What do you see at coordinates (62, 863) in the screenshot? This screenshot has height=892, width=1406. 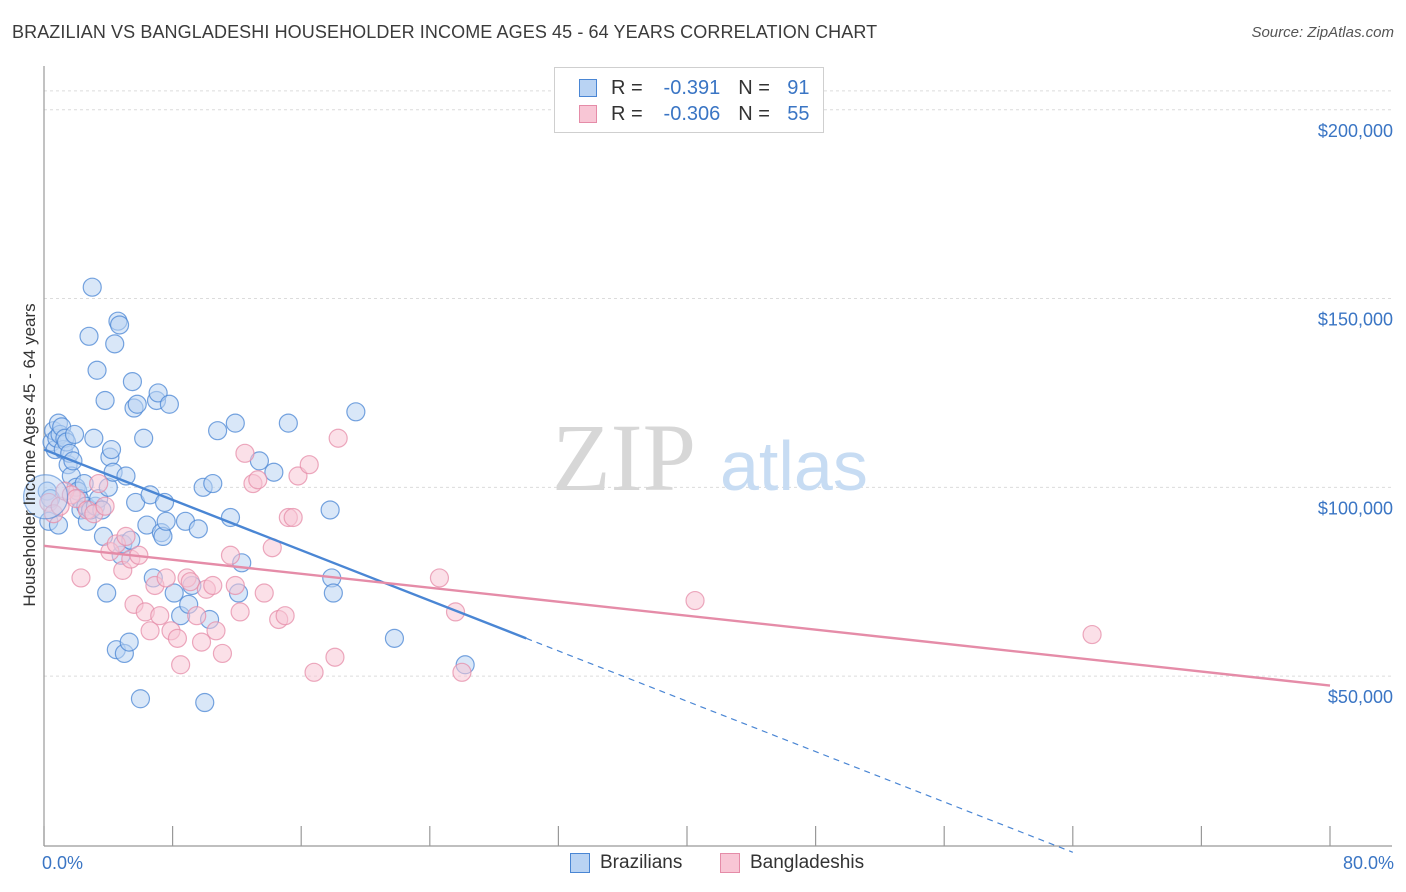 I see `x-tick-label-min: 0.0%` at bounding box center [62, 863].